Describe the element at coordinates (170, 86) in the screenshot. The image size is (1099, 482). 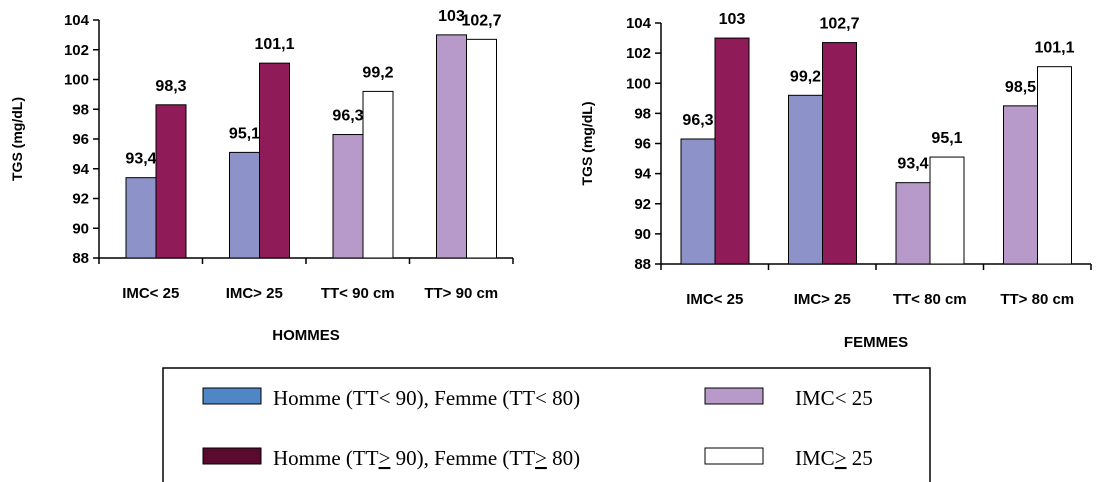
I see `data-label: 98,3` at that location.